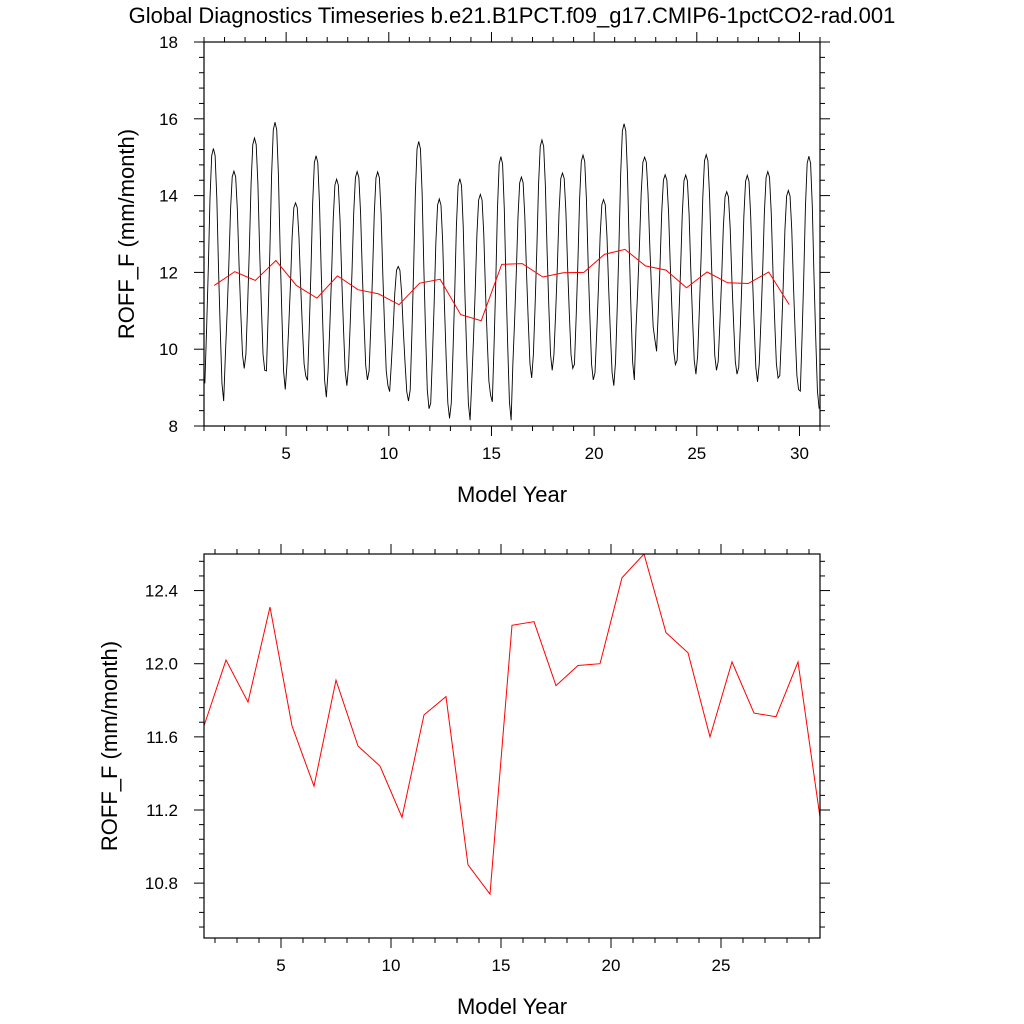 The image size is (1024, 1024). Describe the element at coordinates (162, 810) in the screenshot. I see `y-tick-label: 11.2` at that location.